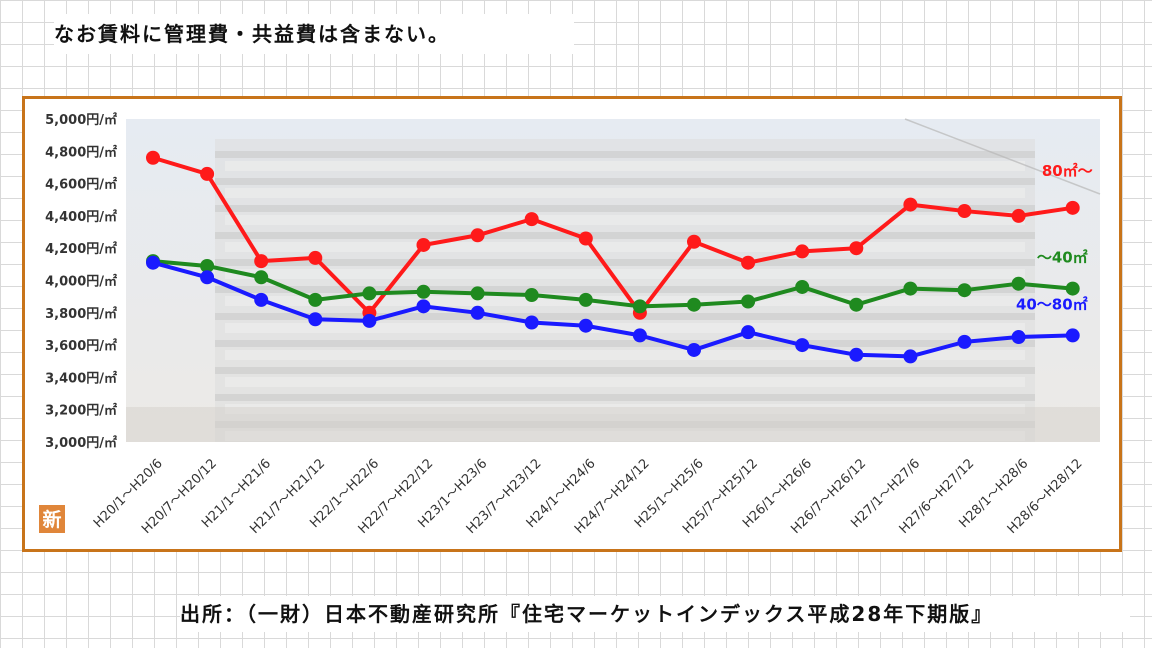 The width and height of the screenshot is (1152, 648). Describe the element at coordinates (314, 34) in the screenshot. I see `note-text: なお賃料に管理費・共益費は含まない。` at that location.